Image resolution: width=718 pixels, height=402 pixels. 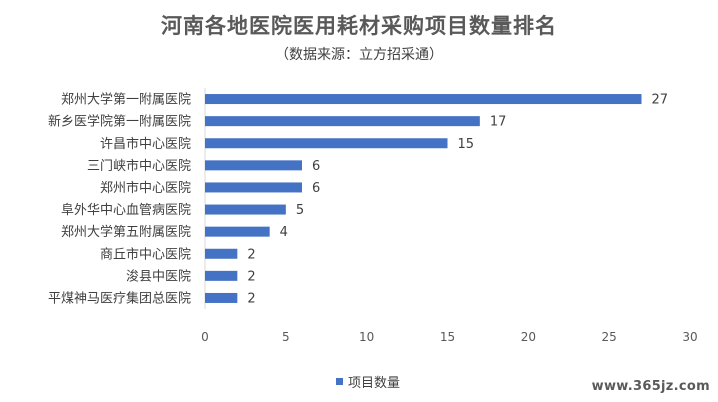 I want to click on category-label: 新乡医学院第一附属医院, so click(x=119, y=122).